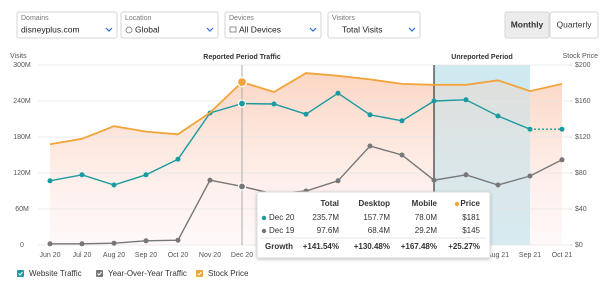 This screenshot has width=602, height=286. What do you see at coordinates (426, 217) in the screenshot?
I see `tooltip-cell: 78.0M` at bounding box center [426, 217].